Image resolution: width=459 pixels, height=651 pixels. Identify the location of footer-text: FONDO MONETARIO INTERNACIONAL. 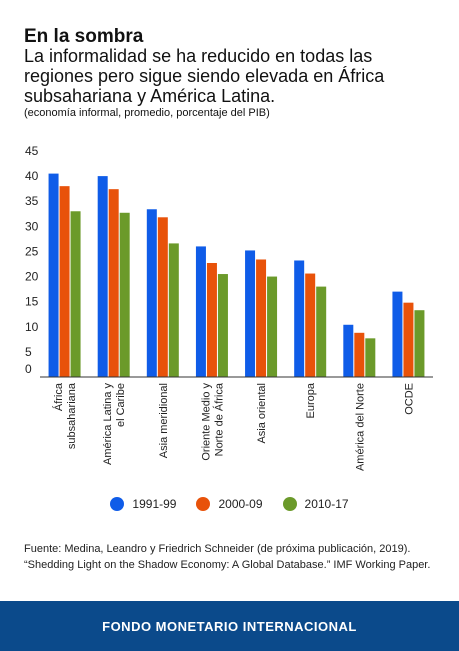
(229, 626).